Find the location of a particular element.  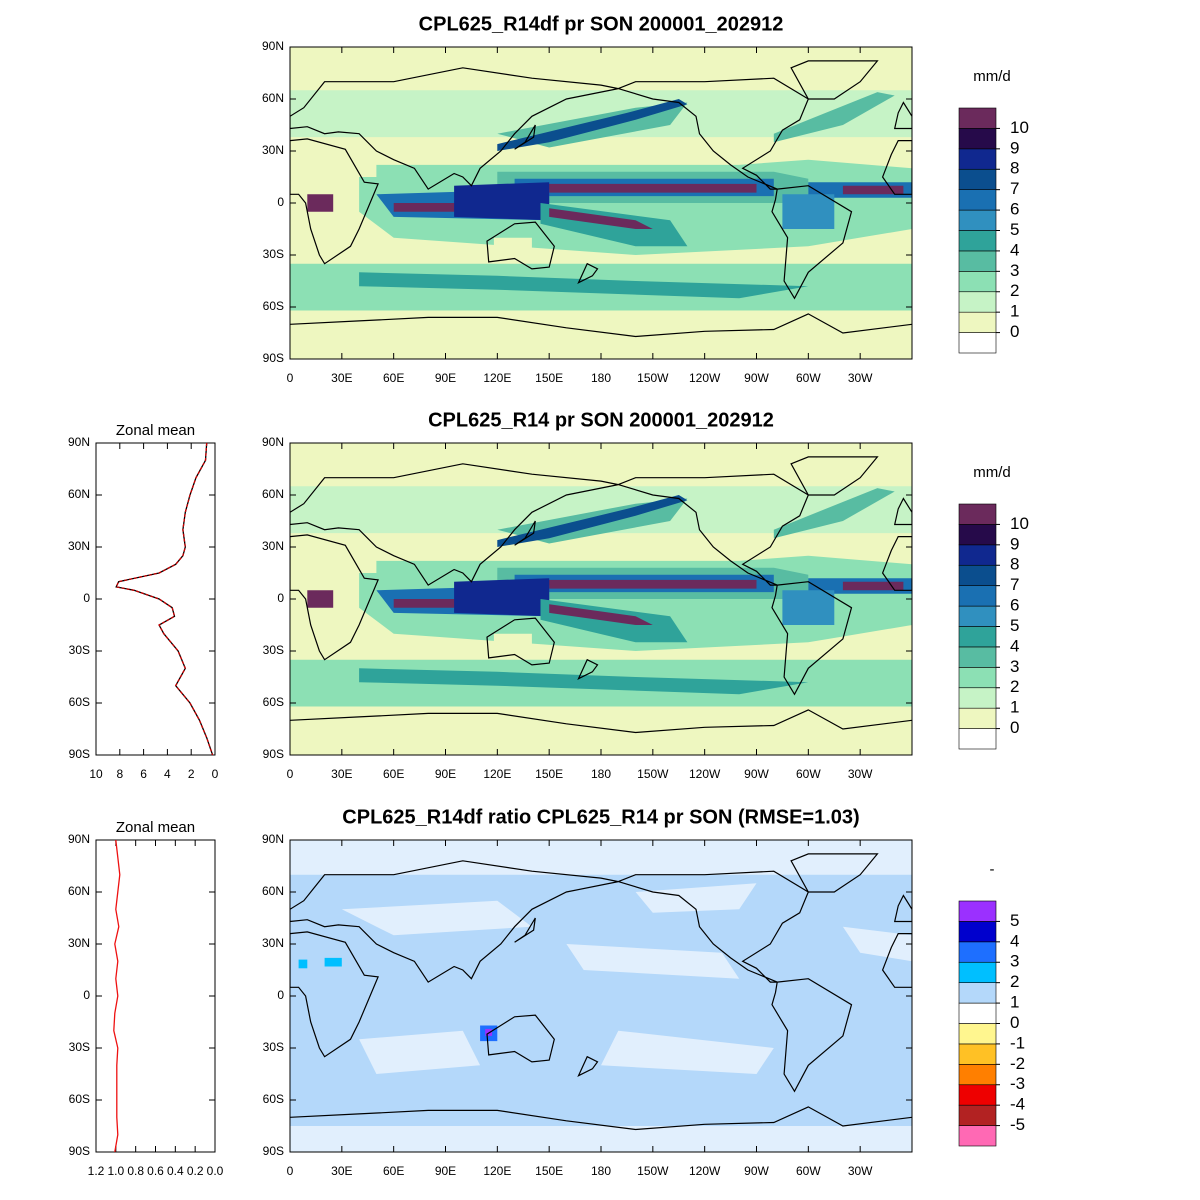

colorbar-label: -5 is located at coordinates (1017, 1124).